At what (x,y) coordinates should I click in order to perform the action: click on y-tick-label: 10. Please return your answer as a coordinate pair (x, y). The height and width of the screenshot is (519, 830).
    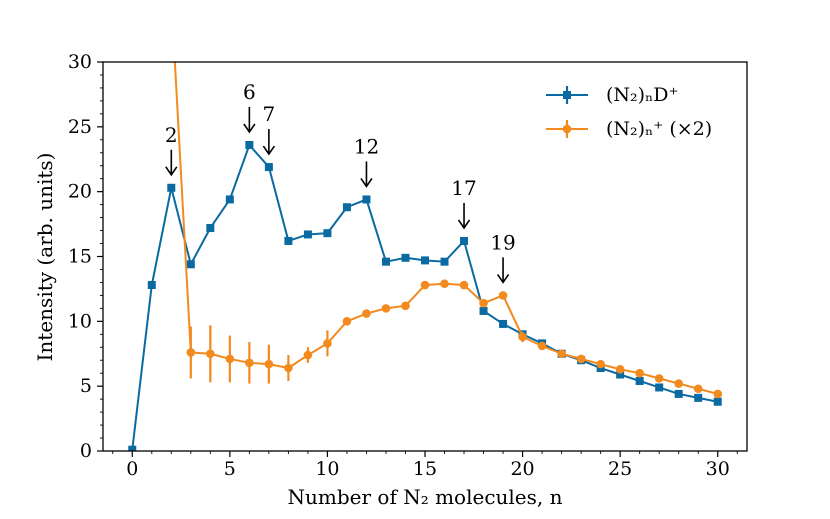
    Looking at the image, I should click on (80, 321).